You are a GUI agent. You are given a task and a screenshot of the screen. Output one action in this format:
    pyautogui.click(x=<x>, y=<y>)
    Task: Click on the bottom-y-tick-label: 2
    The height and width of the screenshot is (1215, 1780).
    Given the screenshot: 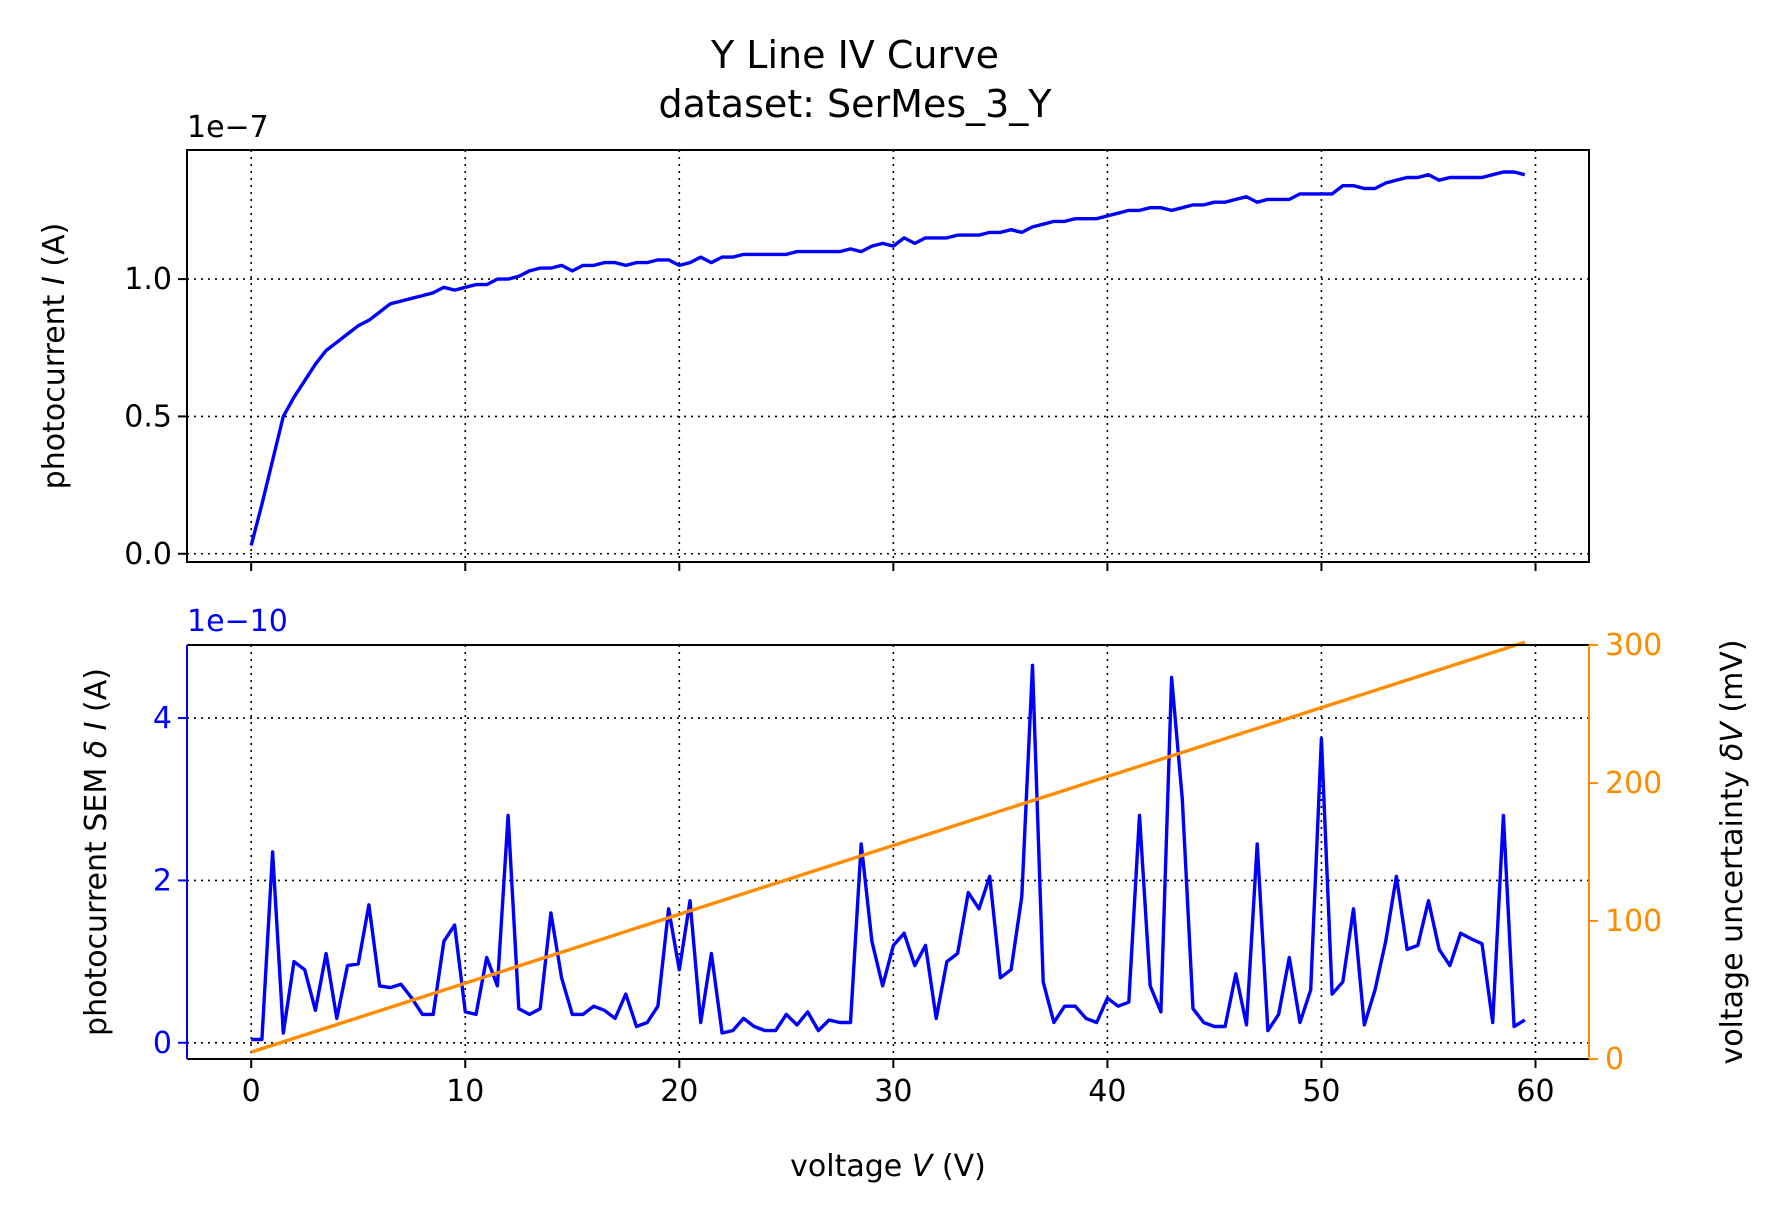 What is the action you would take?
    pyautogui.click(x=162, y=880)
    